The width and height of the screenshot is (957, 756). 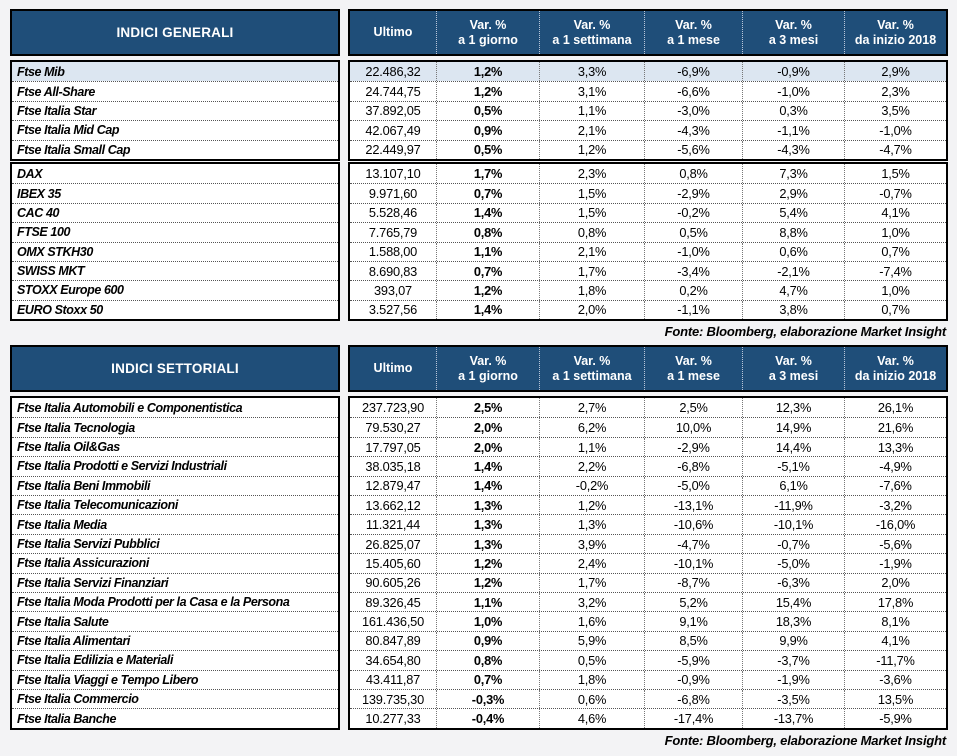 What do you see at coordinates (693, 408) in the screenshot?
I see `cell-var-a-1-mese: 2,5%` at bounding box center [693, 408].